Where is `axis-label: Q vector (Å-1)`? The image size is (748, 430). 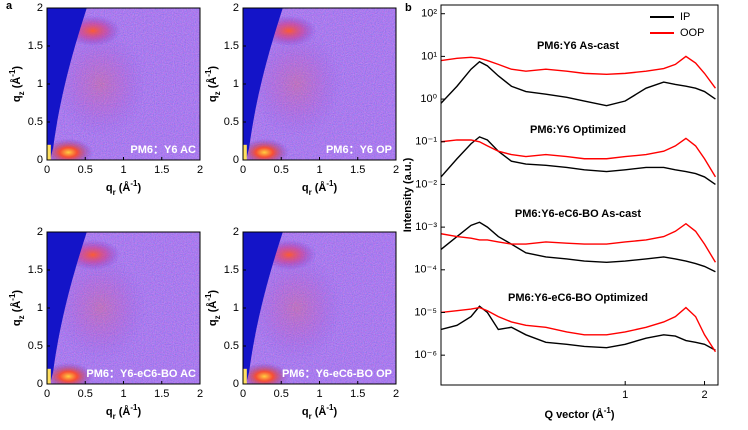
axis-label: Q vector (Å-1) is located at coordinates (579, 413).